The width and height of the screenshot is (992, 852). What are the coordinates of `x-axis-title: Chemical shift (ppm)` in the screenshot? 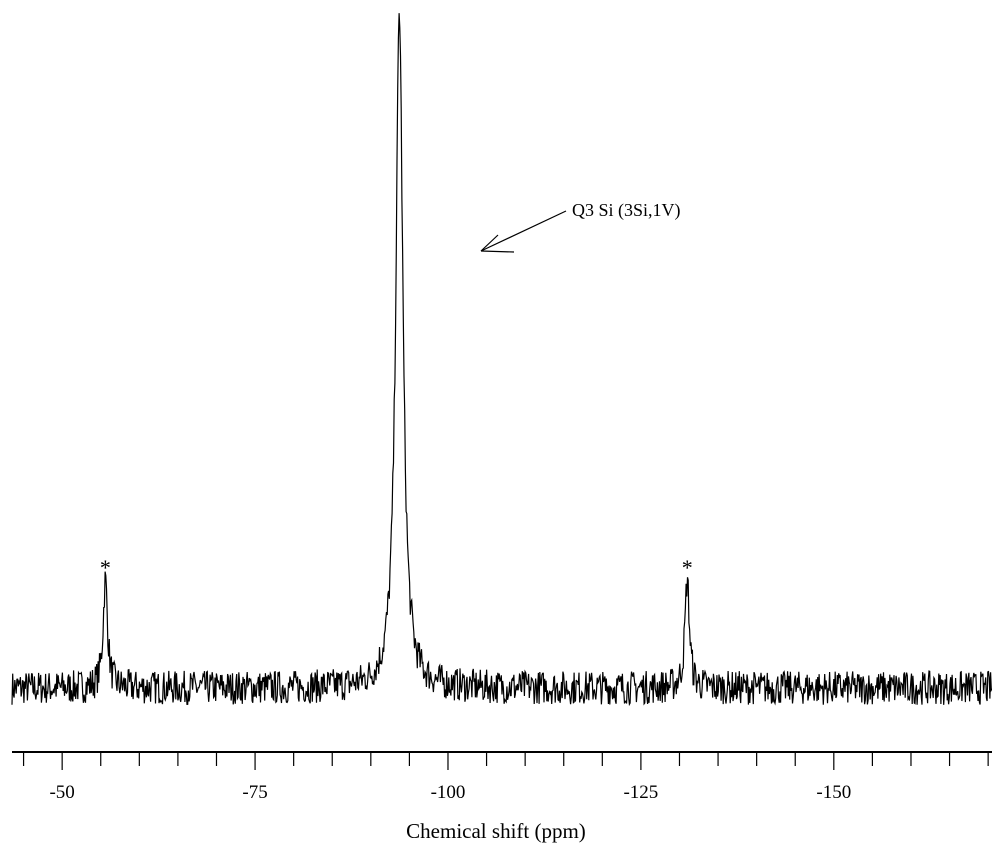 It's located at (496, 831).